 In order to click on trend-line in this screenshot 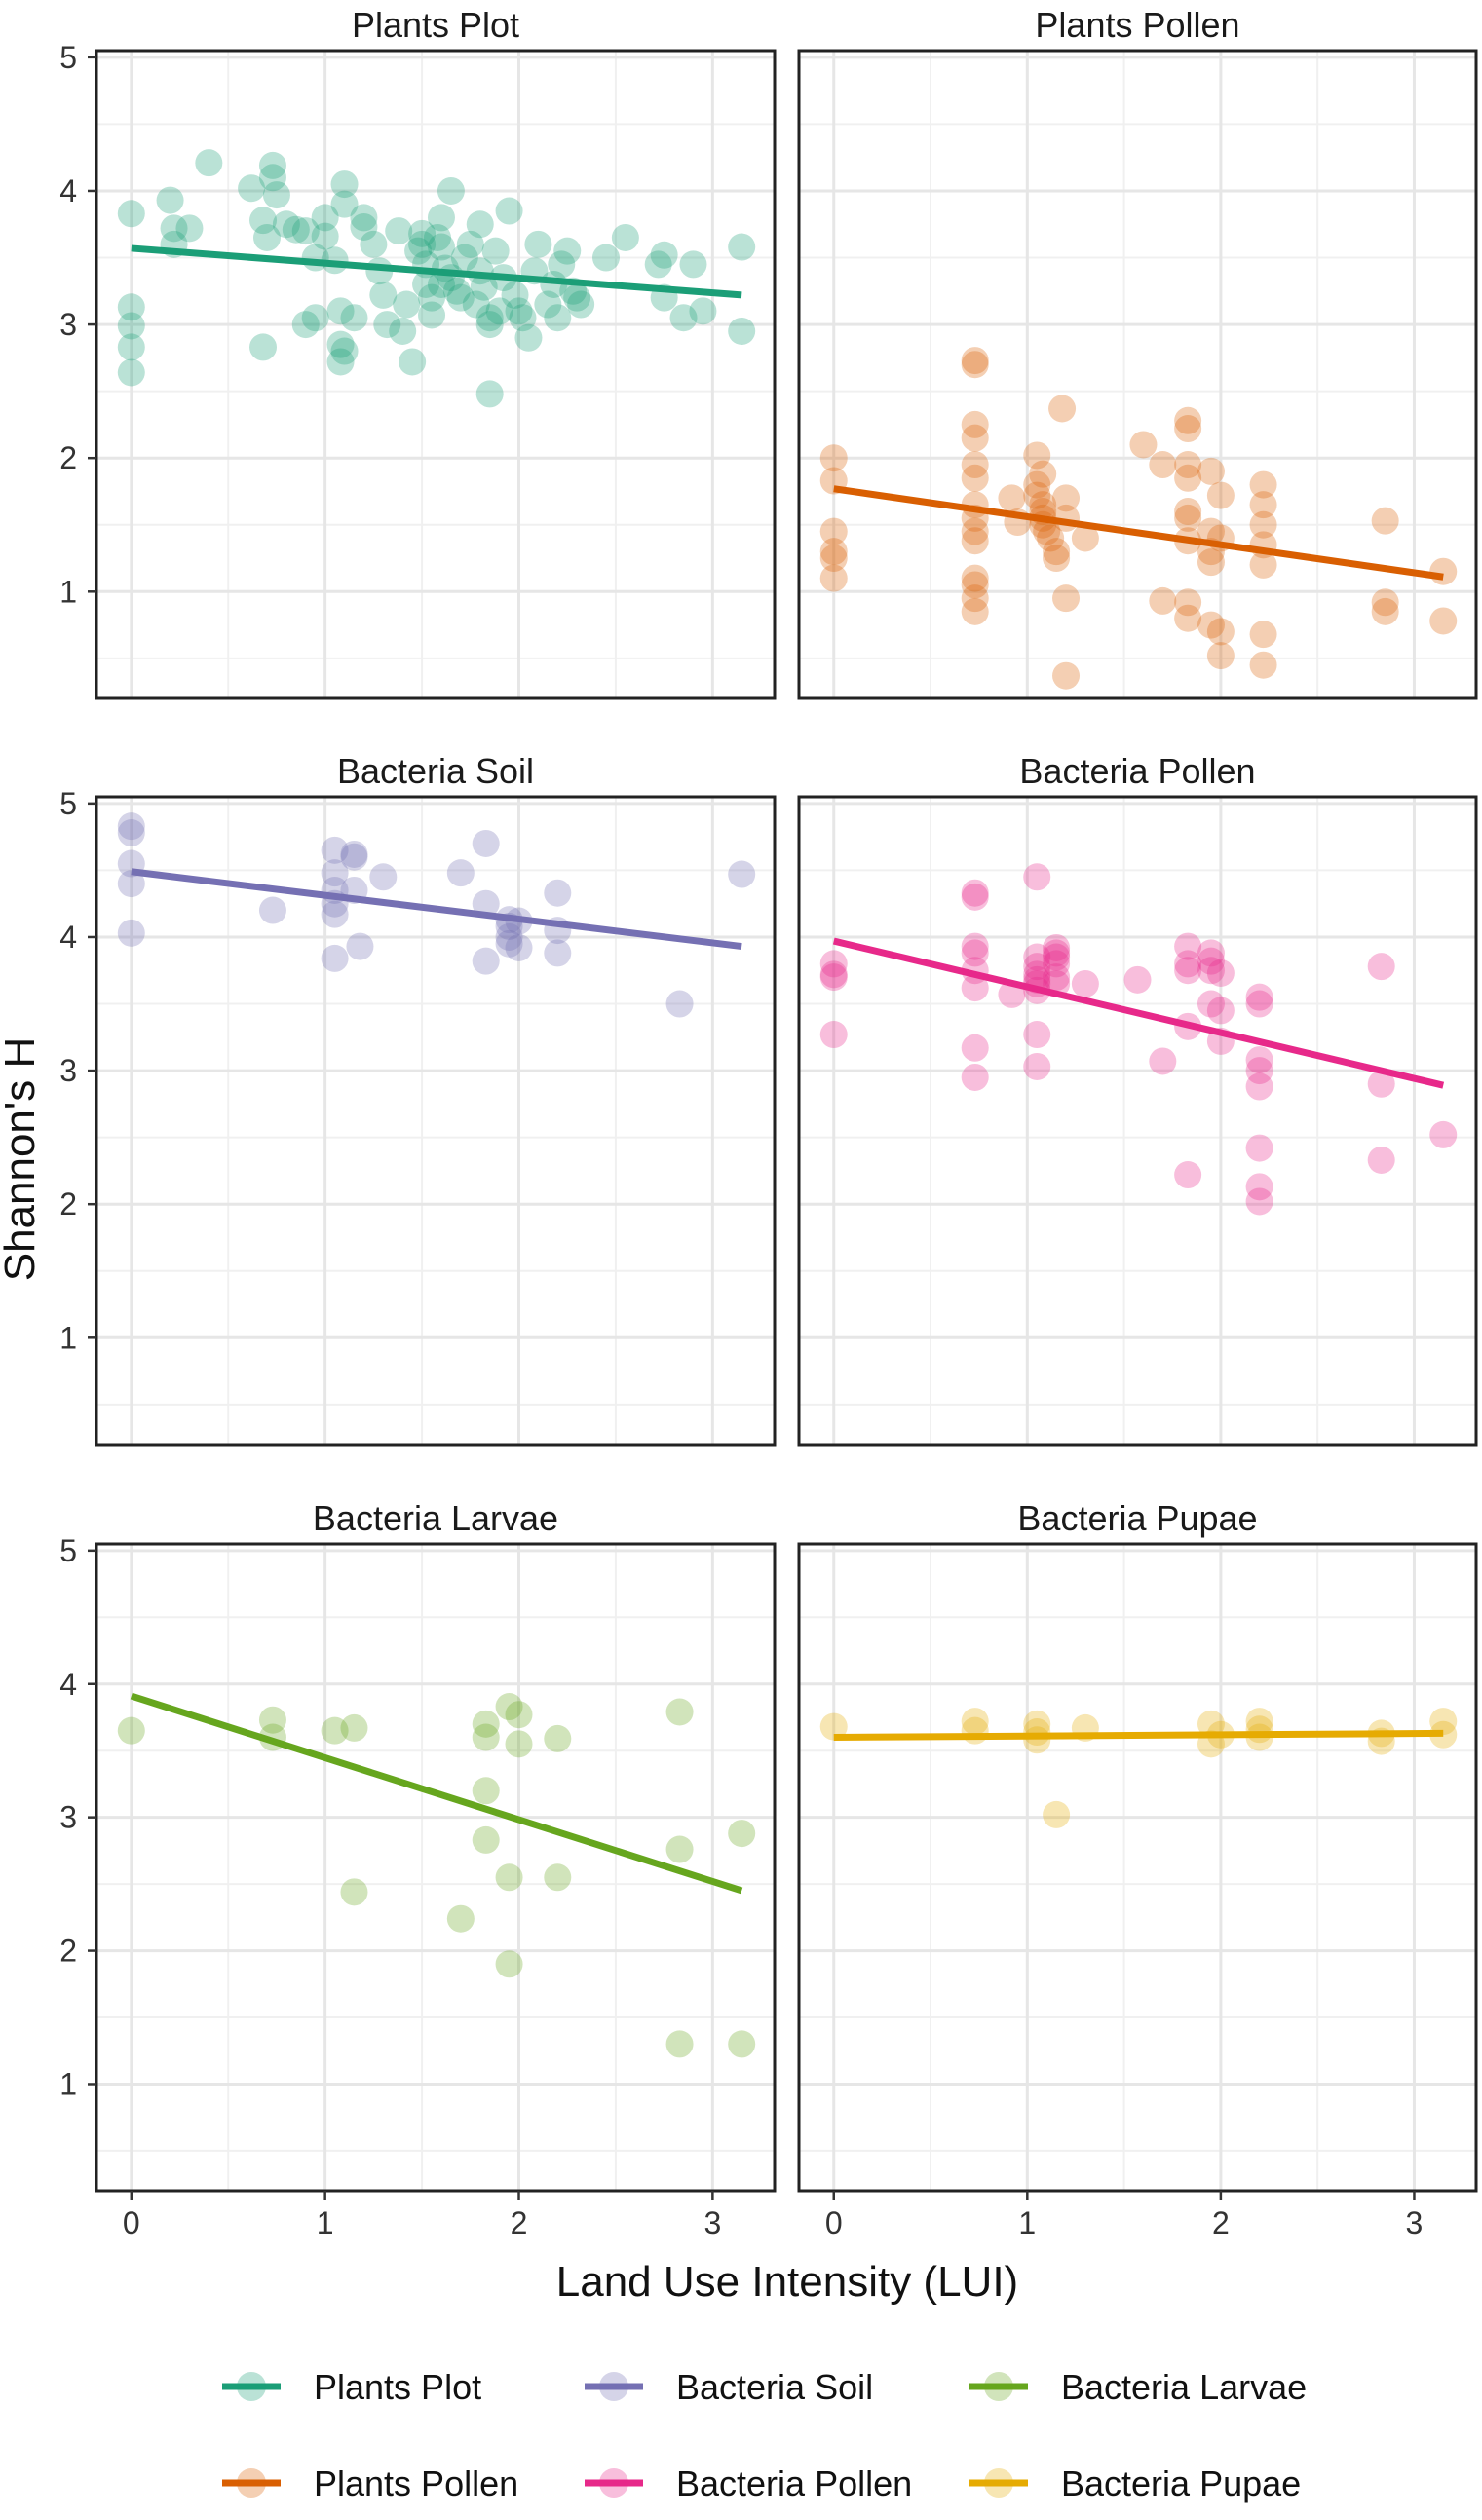, I will do `click(1138, 533)`.